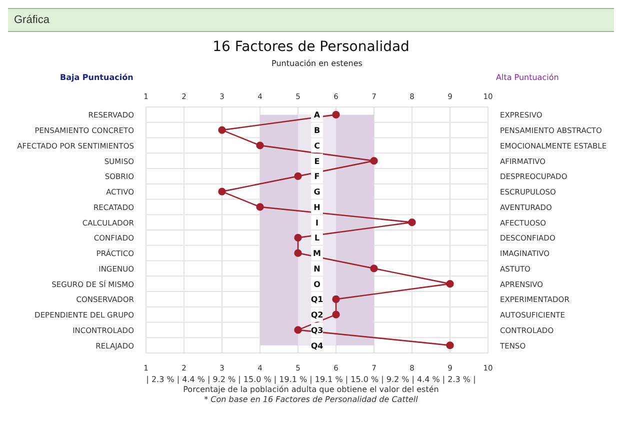 Image resolution: width=622 pixels, height=445 pixels. What do you see at coordinates (317, 63) in the screenshot?
I see `x2-axis-title: Puntuación en estenes` at bounding box center [317, 63].